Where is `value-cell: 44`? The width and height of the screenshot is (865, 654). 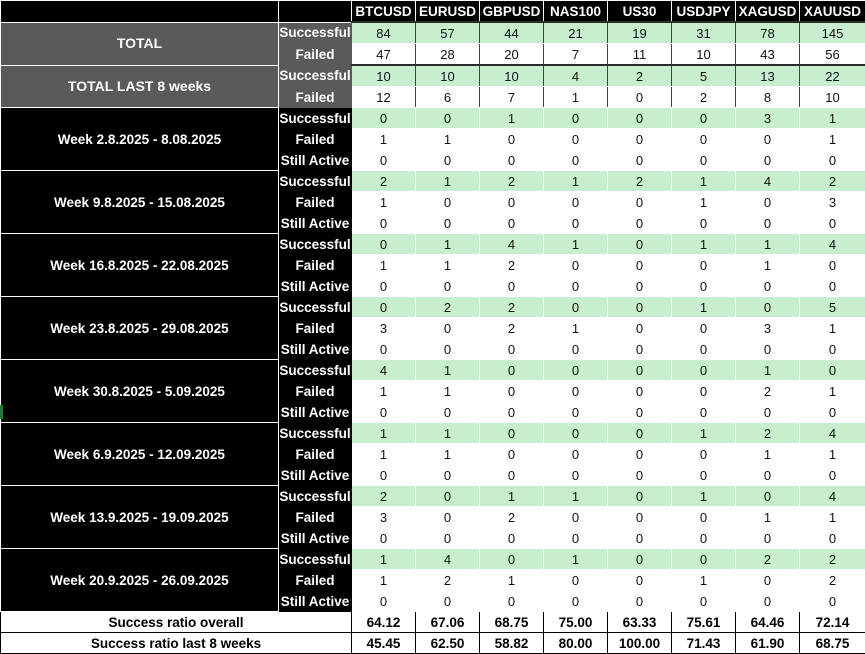 value-cell: 44 is located at coordinates (512, 33).